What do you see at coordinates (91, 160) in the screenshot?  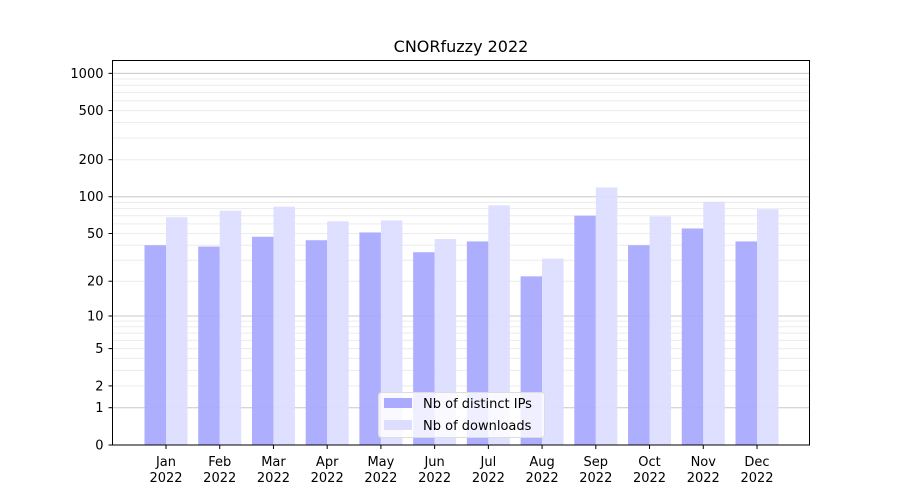 I see `y-tick-label: 200` at bounding box center [91, 160].